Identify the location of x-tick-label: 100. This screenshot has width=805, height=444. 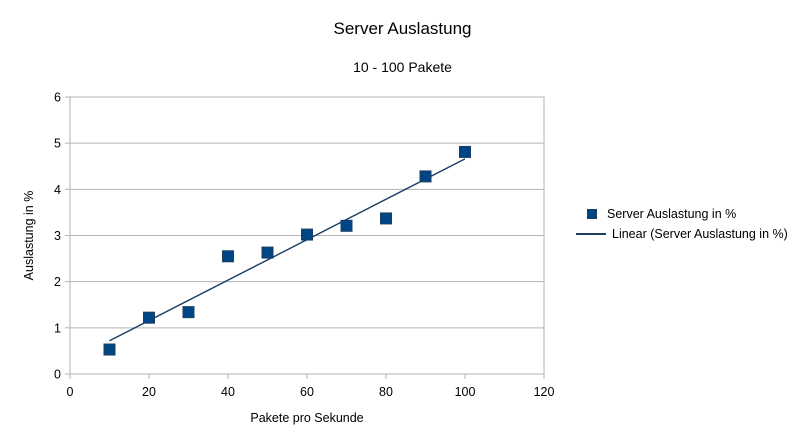
(465, 392).